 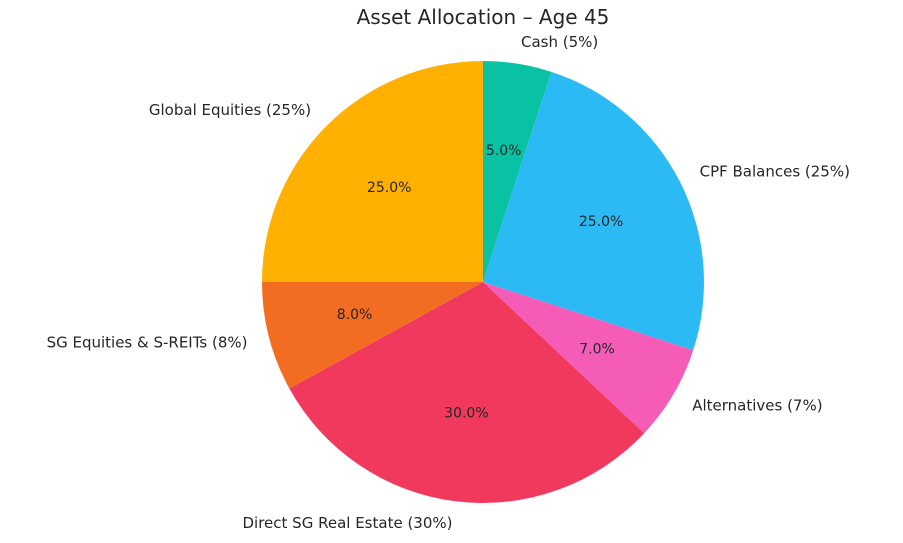 I want to click on slice-label-direct-sg-real-estate: Direct SG Real Estate (30%), so click(x=348, y=523).